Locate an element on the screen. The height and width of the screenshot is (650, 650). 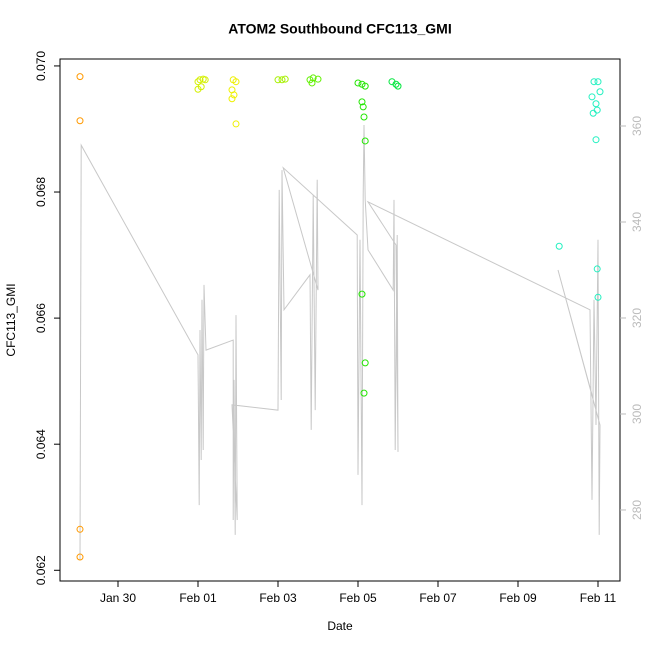
y2-tick-label: 360 is located at coordinates (637, 126).